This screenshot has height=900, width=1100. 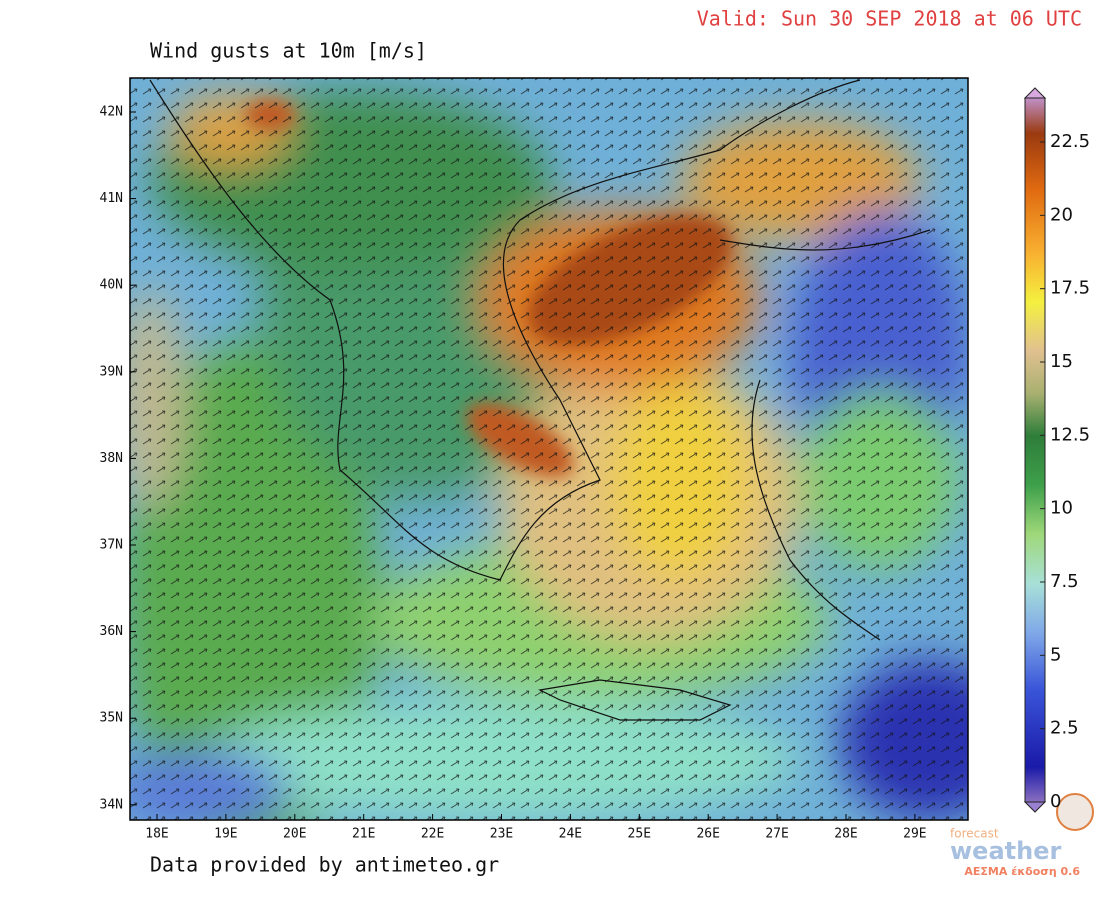 What do you see at coordinates (432, 834) in the screenshot?
I see `lon-label: 22E` at bounding box center [432, 834].